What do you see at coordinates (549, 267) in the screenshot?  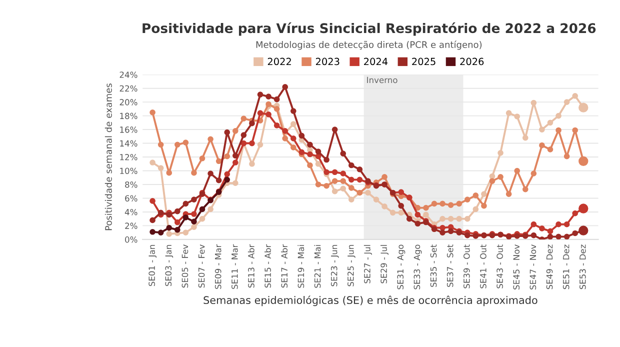 I see `x-tick-label: SE49 - Dez` at bounding box center [549, 267].